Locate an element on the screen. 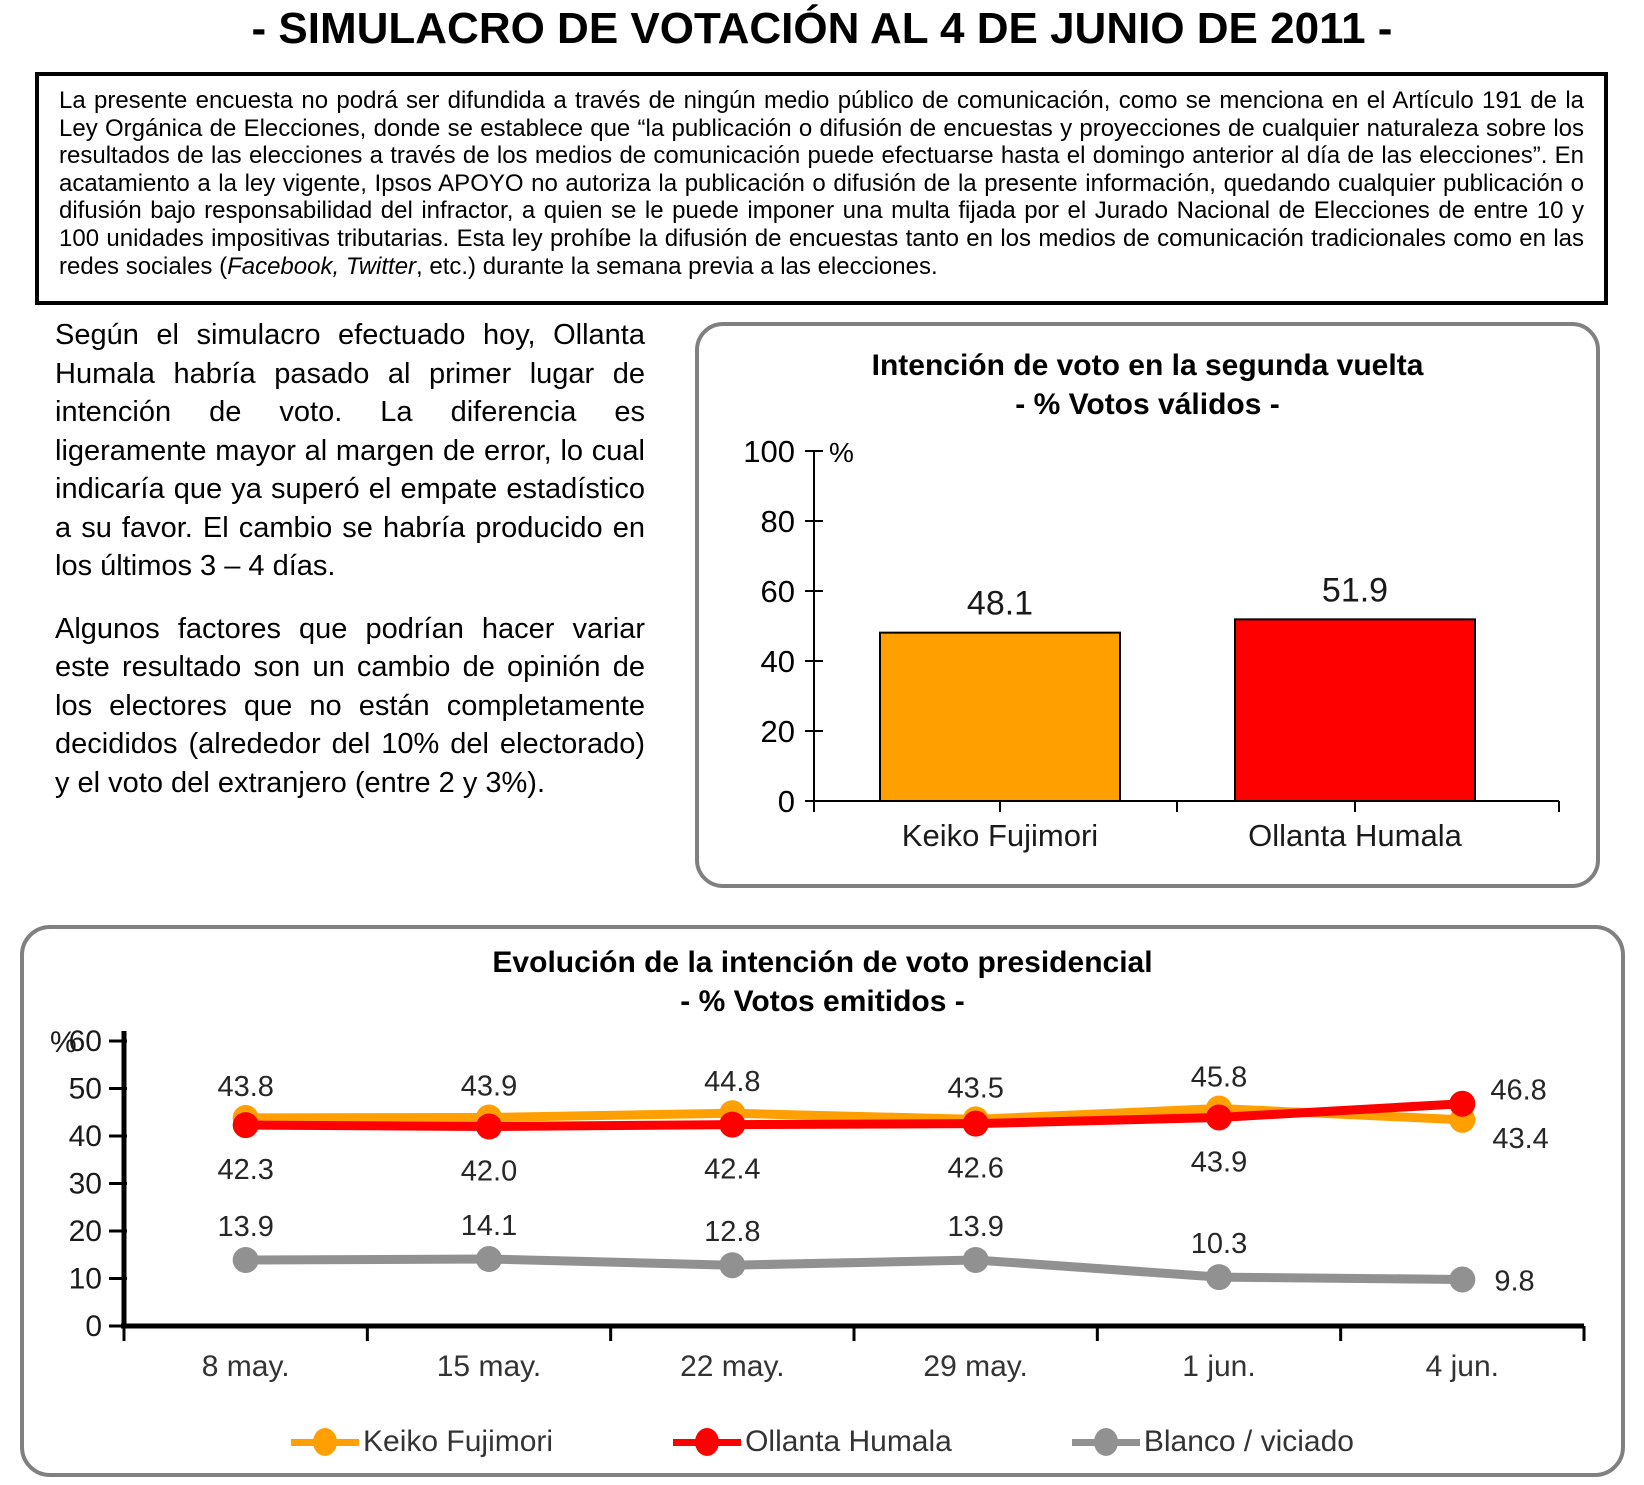  bar-value-label: 51.9 is located at coordinates (1355, 590).